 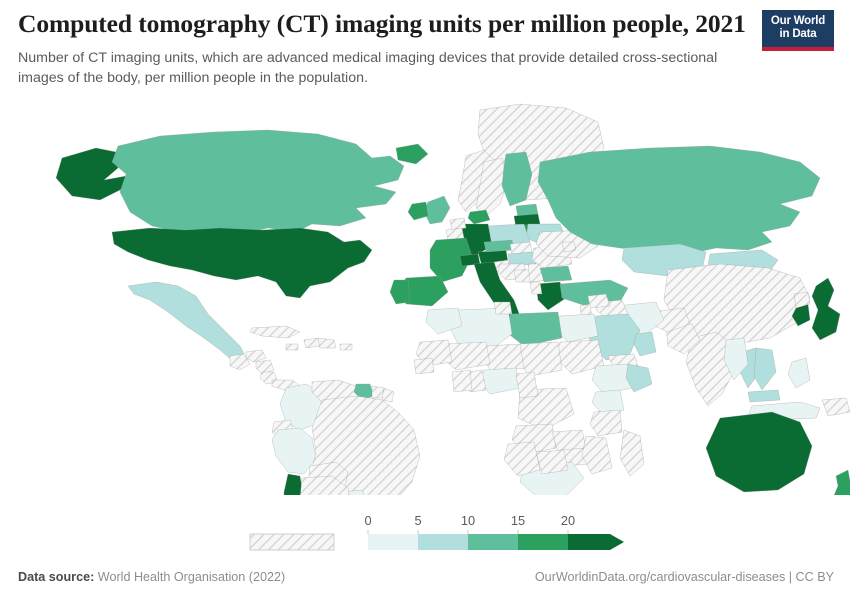 I want to click on map-country-bulgaria, so click(x=556, y=274).